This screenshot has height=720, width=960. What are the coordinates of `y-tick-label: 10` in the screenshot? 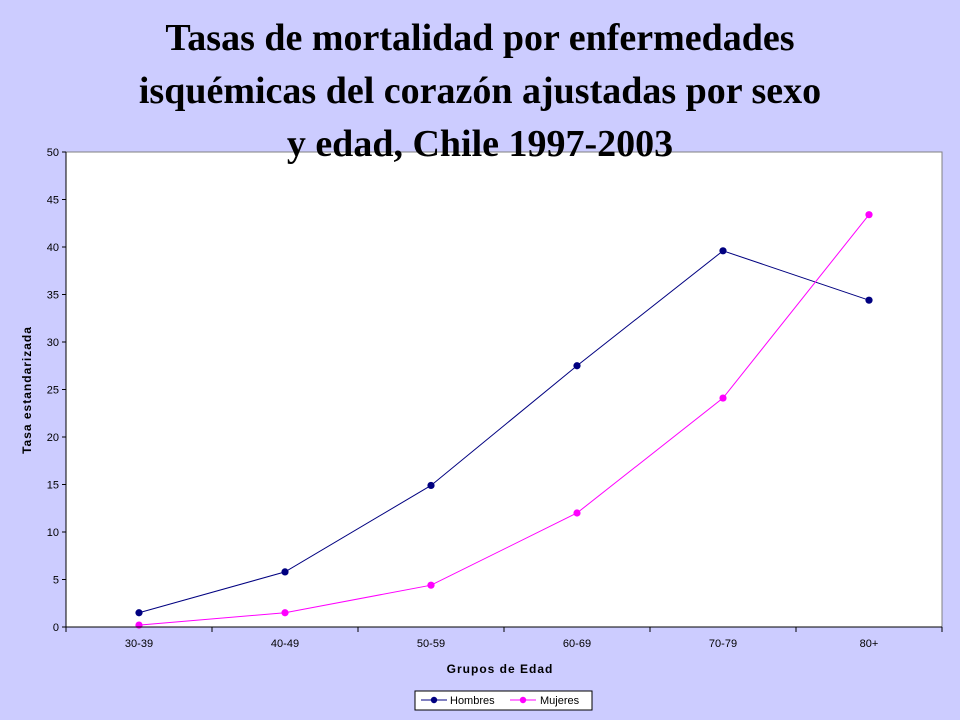 It's located at (53, 533).